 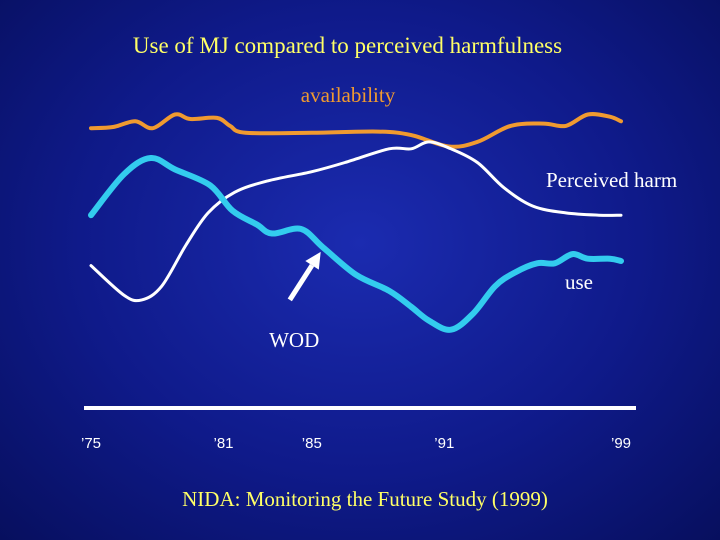 What do you see at coordinates (312, 443) in the screenshot?
I see `x-tick-label: ’85` at bounding box center [312, 443].